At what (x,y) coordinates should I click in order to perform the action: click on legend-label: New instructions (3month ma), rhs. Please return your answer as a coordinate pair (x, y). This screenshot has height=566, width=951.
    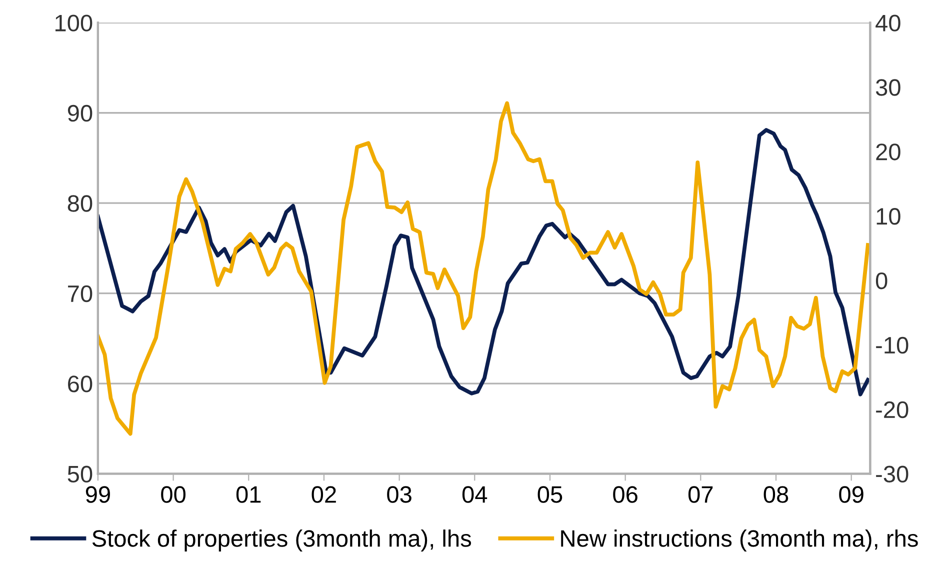
    Looking at the image, I should click on (739, 541).